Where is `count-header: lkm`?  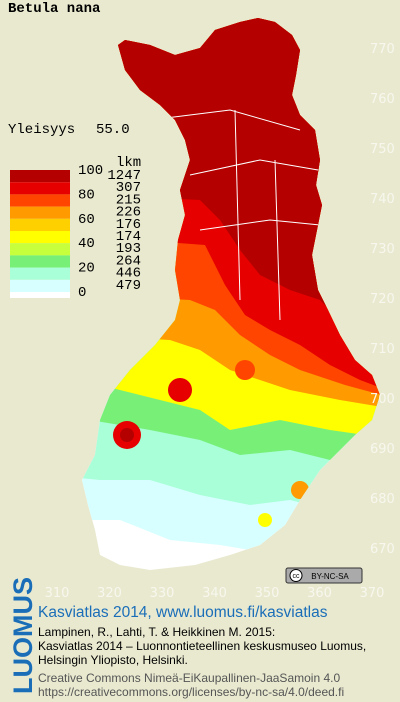 count-header: lkm is located at coordinates (128, 163).